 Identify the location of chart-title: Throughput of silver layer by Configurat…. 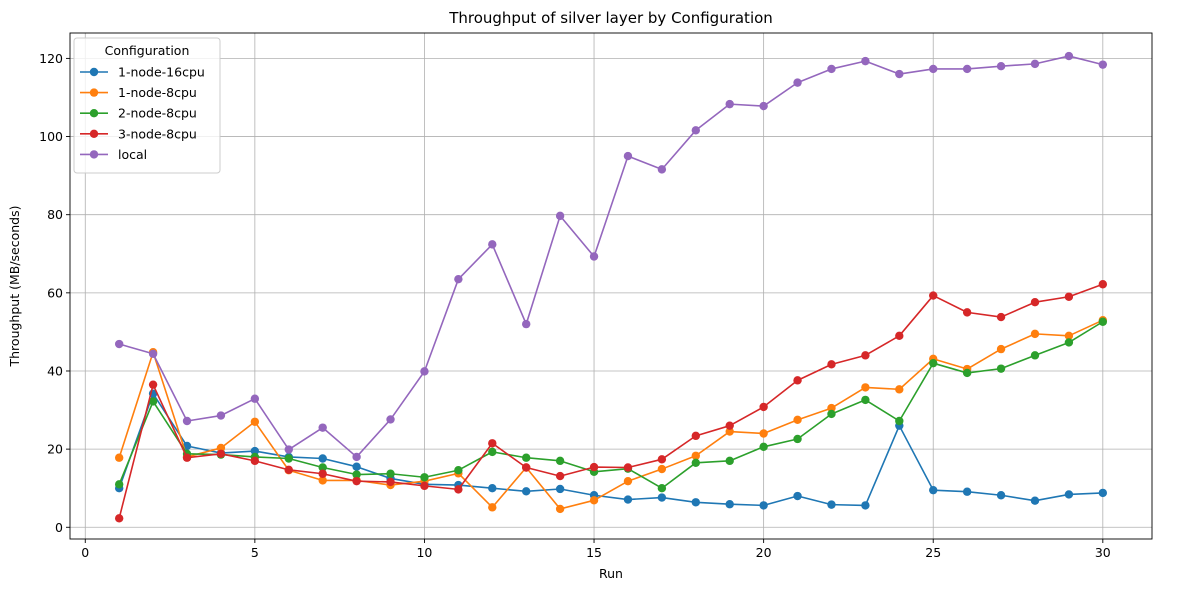
(610, 18).